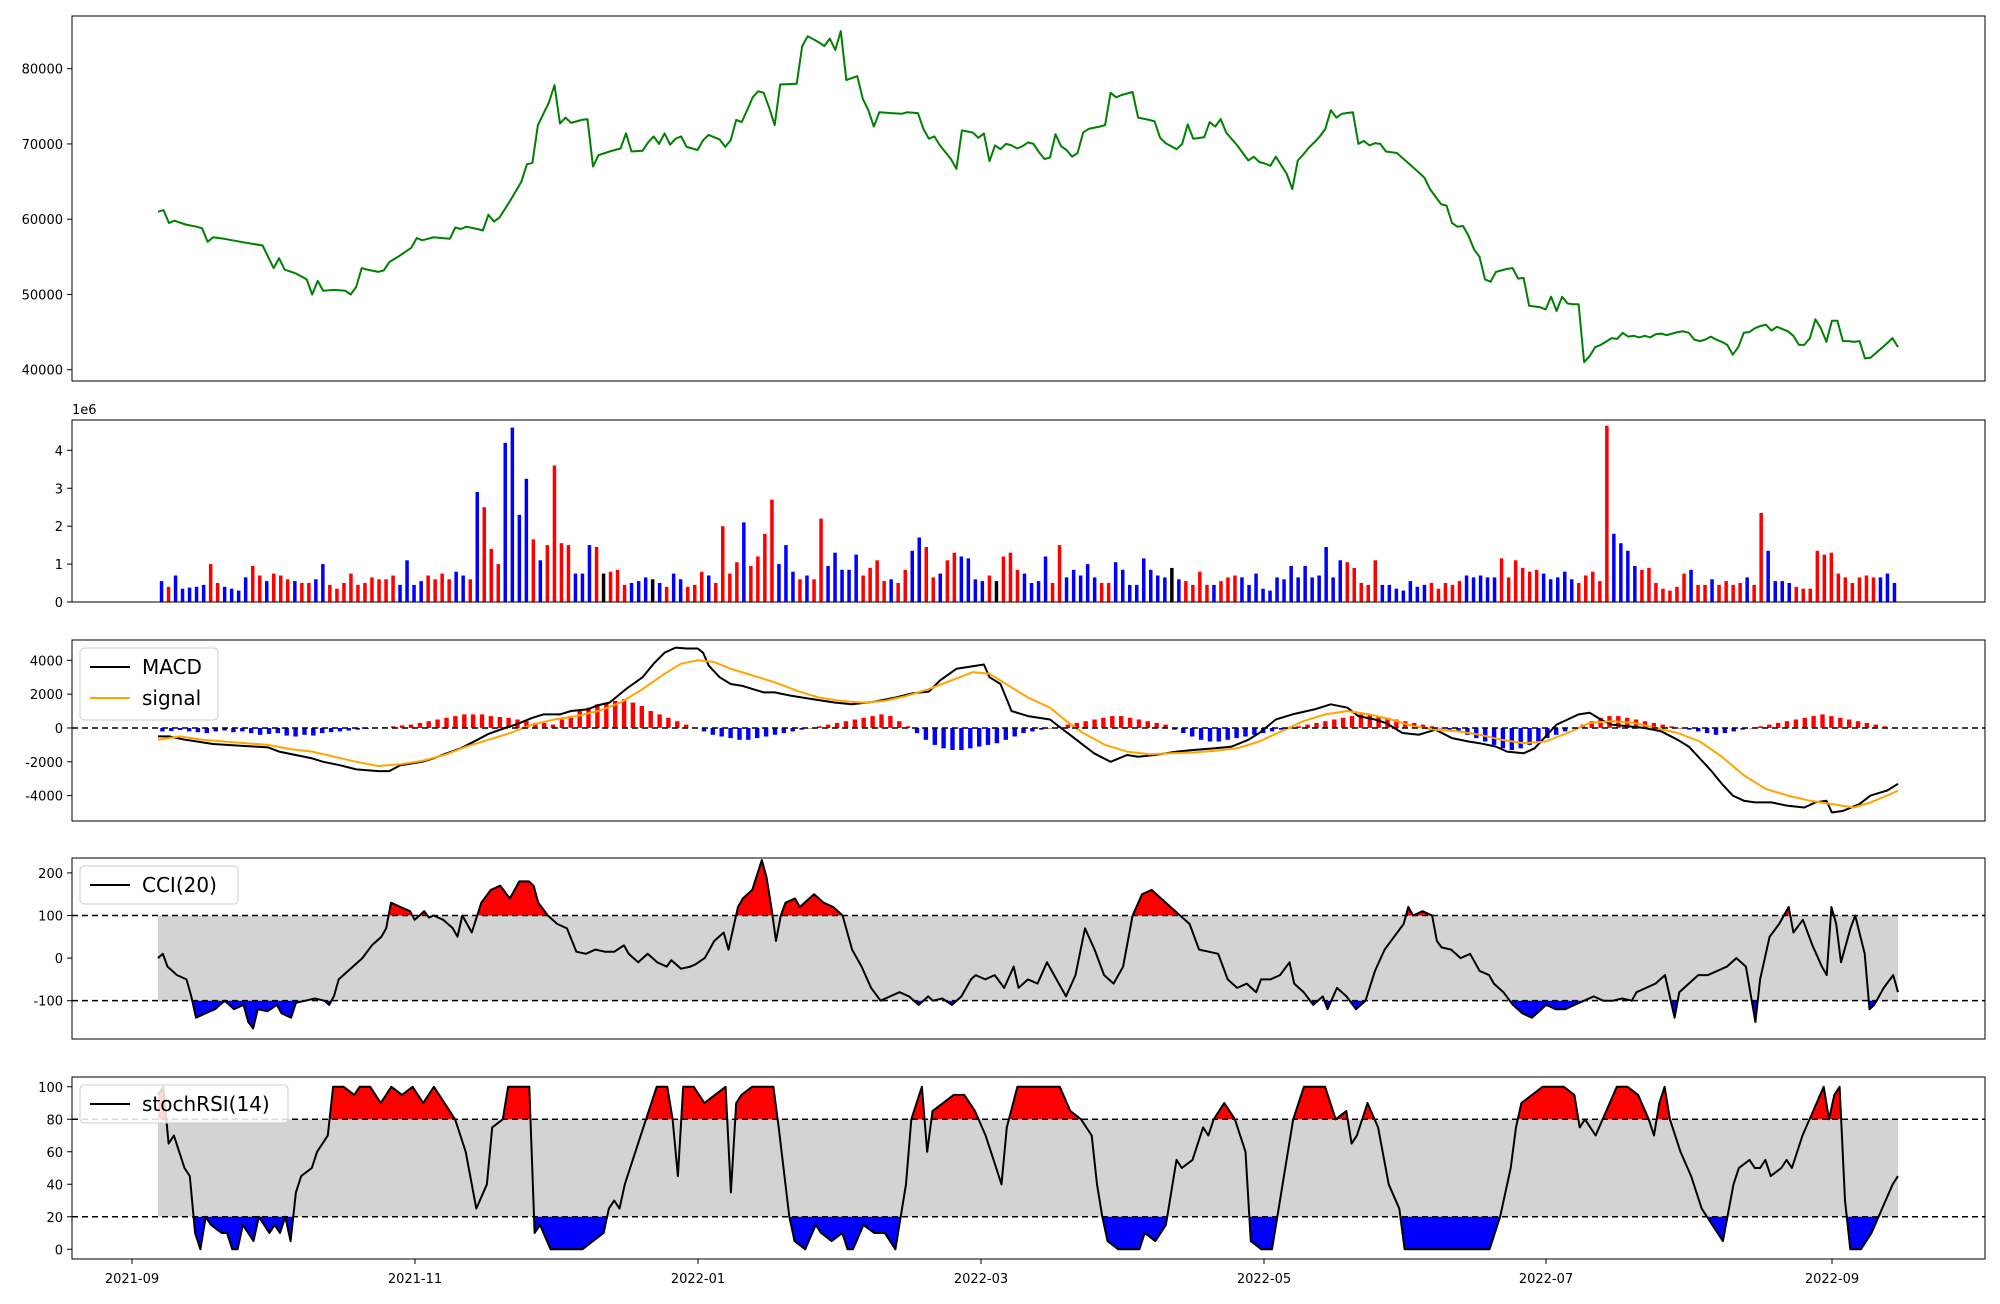  What do you see at coordinates (159, 885) in the screenshot?
I see `legend-box-cci` at bounding box center [159, 885].